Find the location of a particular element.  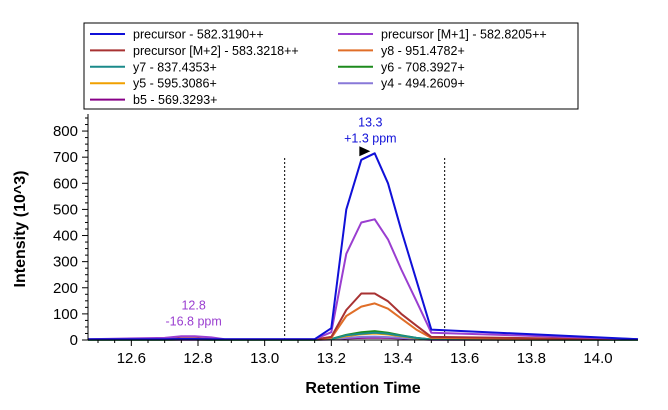

legend-item: precursor [M+1] - 582.8205++ is located at coordinates (442, 35).